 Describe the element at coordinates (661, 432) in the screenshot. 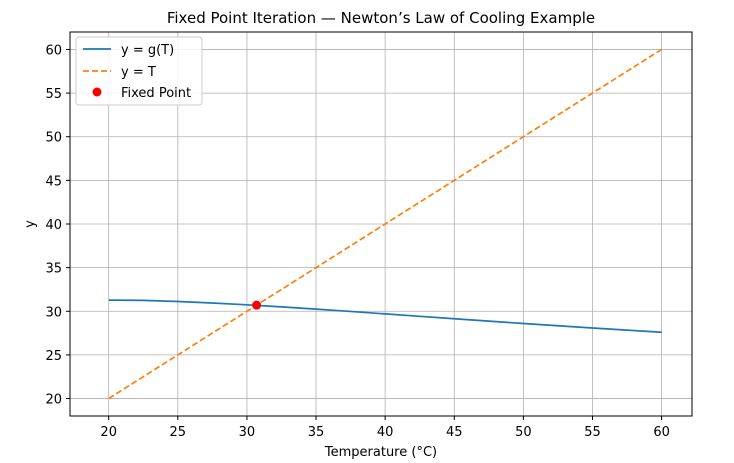

I see `x-tick-label: 60` at that location.